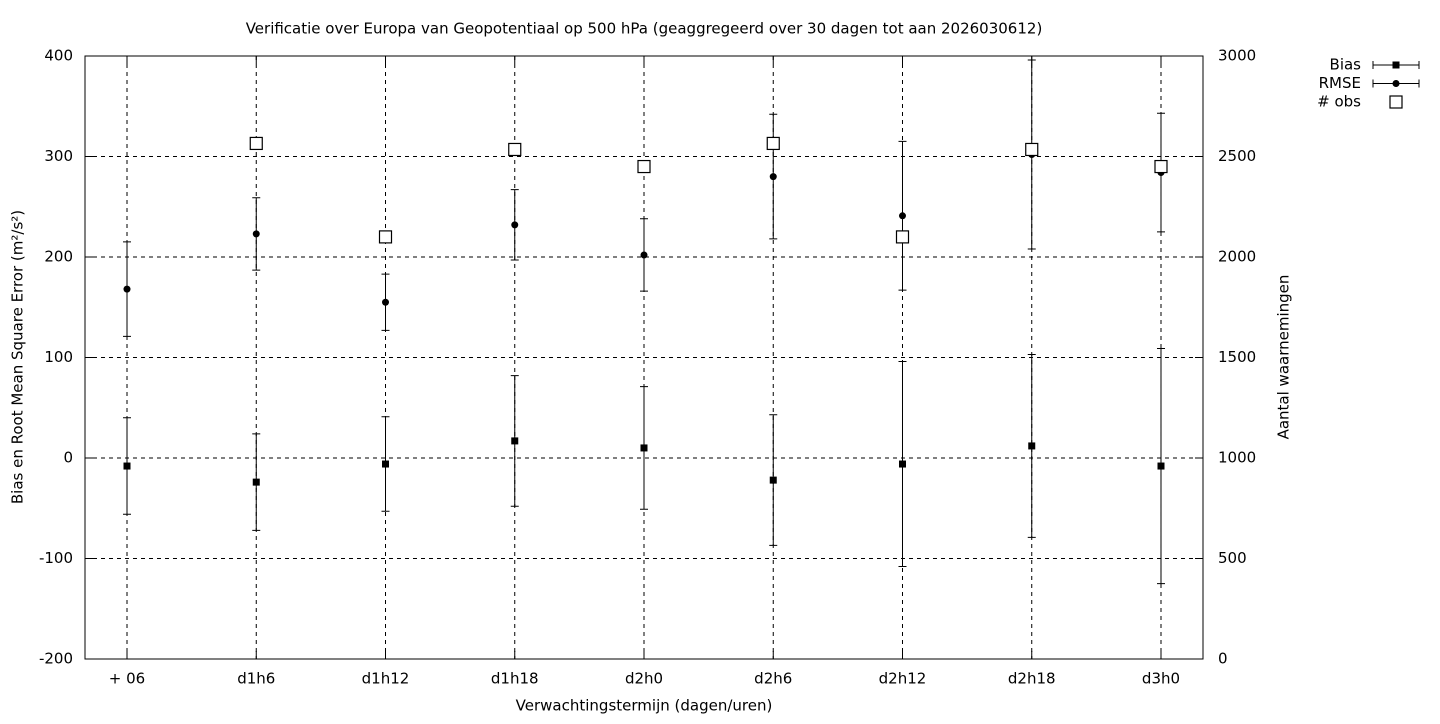  I want to click on y-tick-label: 300, so click(58, 156).